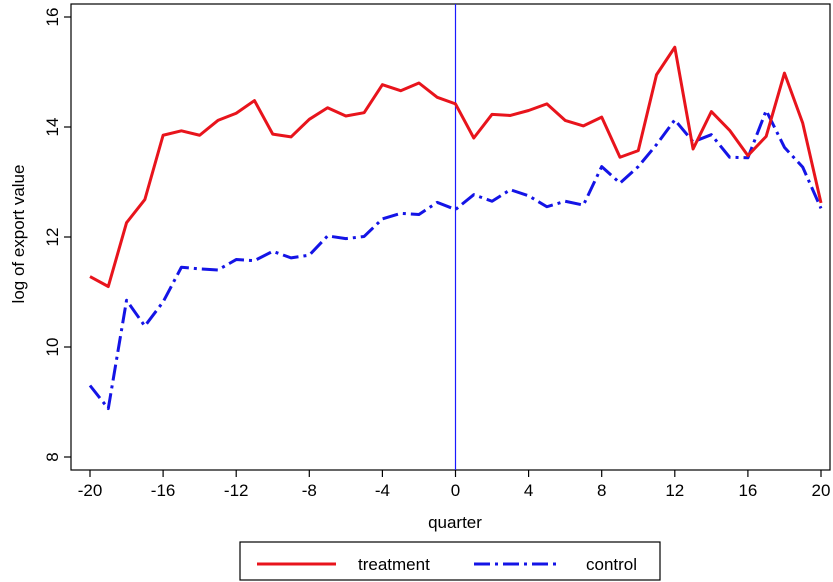 The width and height of the screenshot is (833, 582). Describe the element at coordinates (394, 564) in the screenshot. I see `legend-label-treatment: treatment` at that location.